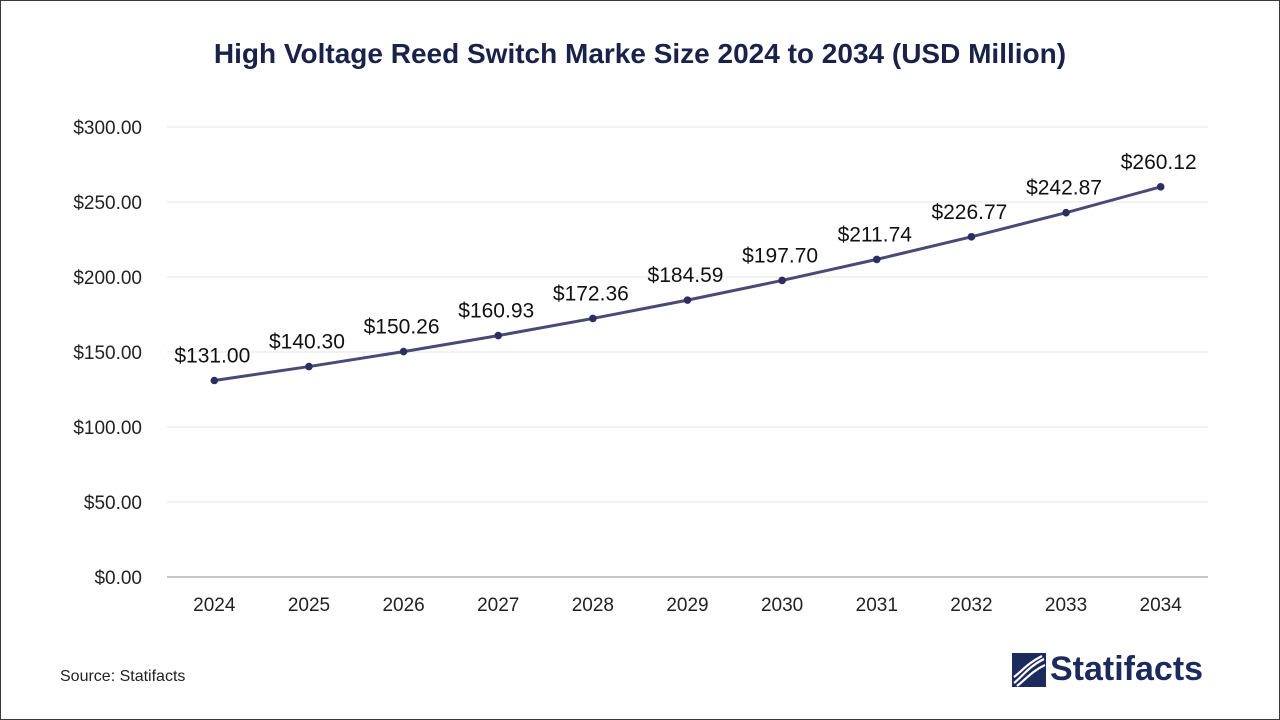 The height and width of the screenshot is (720, 1280). What do you see at coordinates (687, 605) in the screenshot?
I see `x-tick-label: 2029` at bounding box center [687, 605].